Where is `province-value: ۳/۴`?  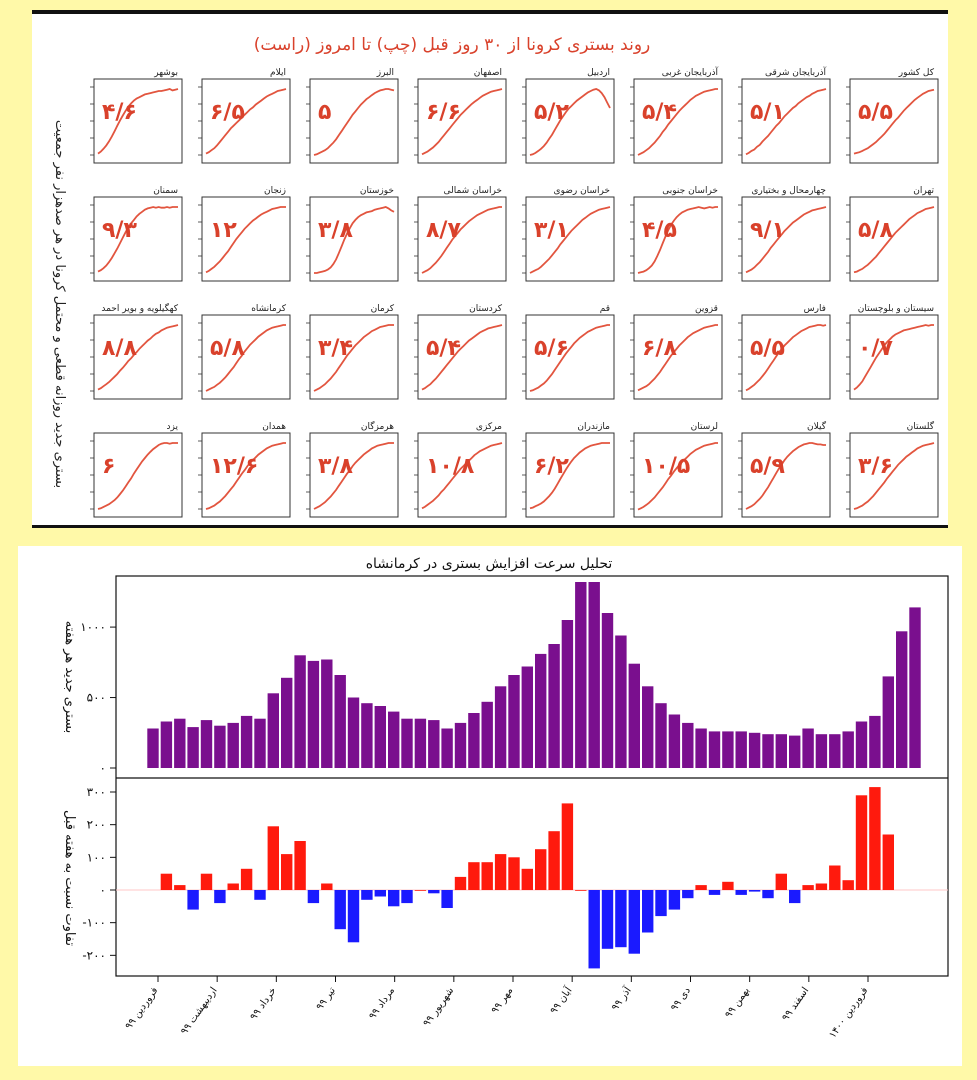 province-value: ۳/۴ is located at coordinates (335, 348).